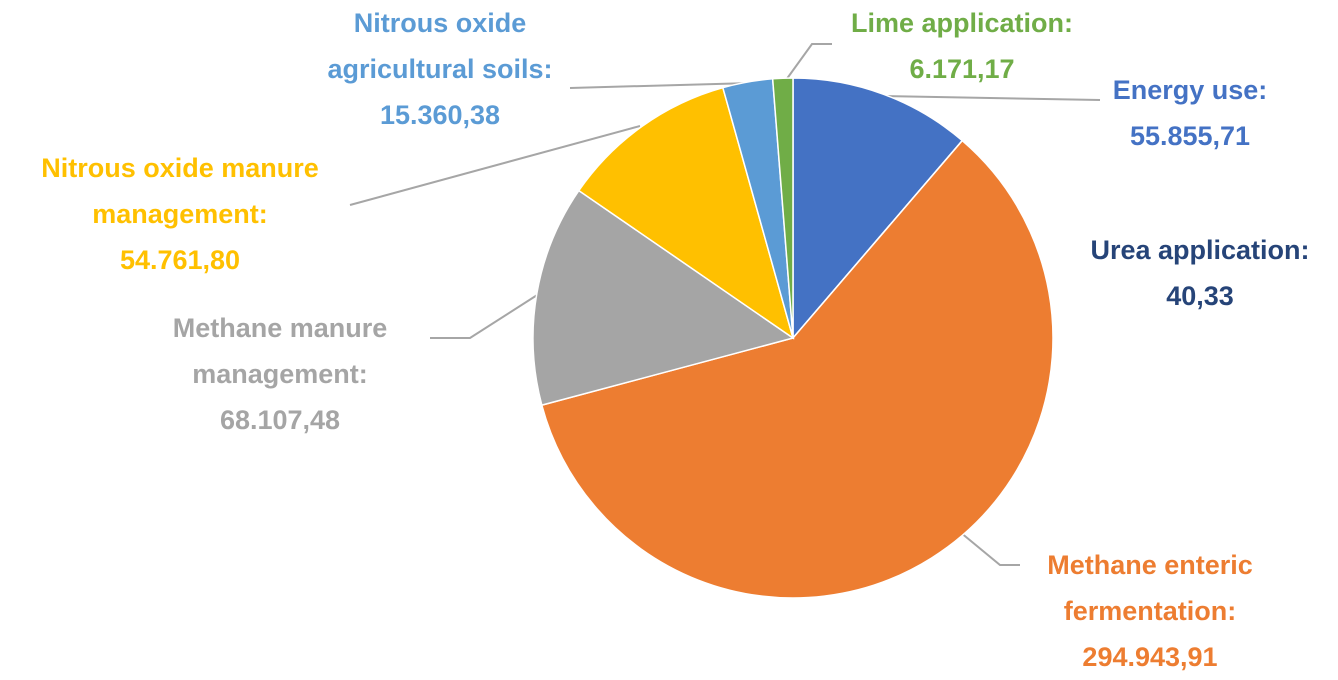 This screenshot has width=1338, height=680. I want to click on category-label: Nitrous oxide manure management:, so click(180, 191).